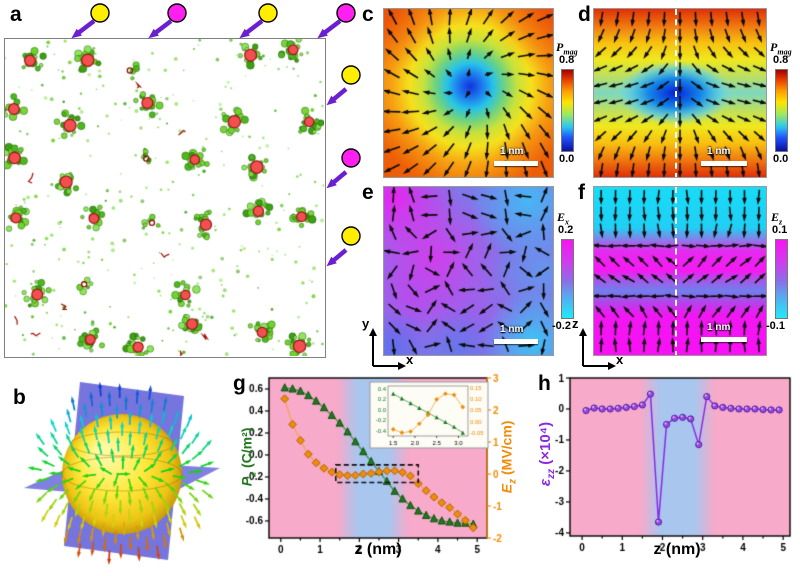 The image size is (800, 576). Describe the element at coordinates (620, 359) in the screenshot. I see `panel-f-axis-x-label: x` at that location.